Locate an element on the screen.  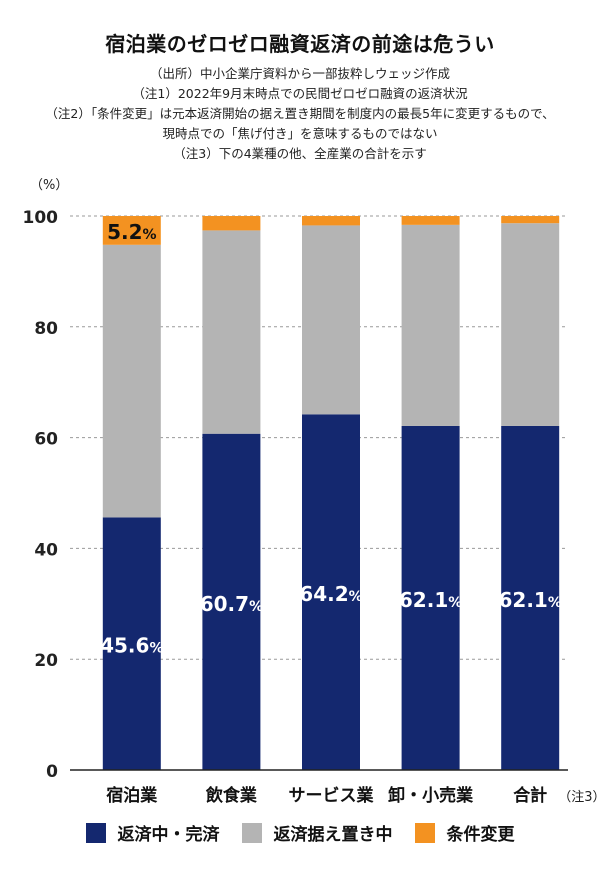
legend: 返済中・完済 返済据え置き中 条件変更 is located at coordinates (300, 832).